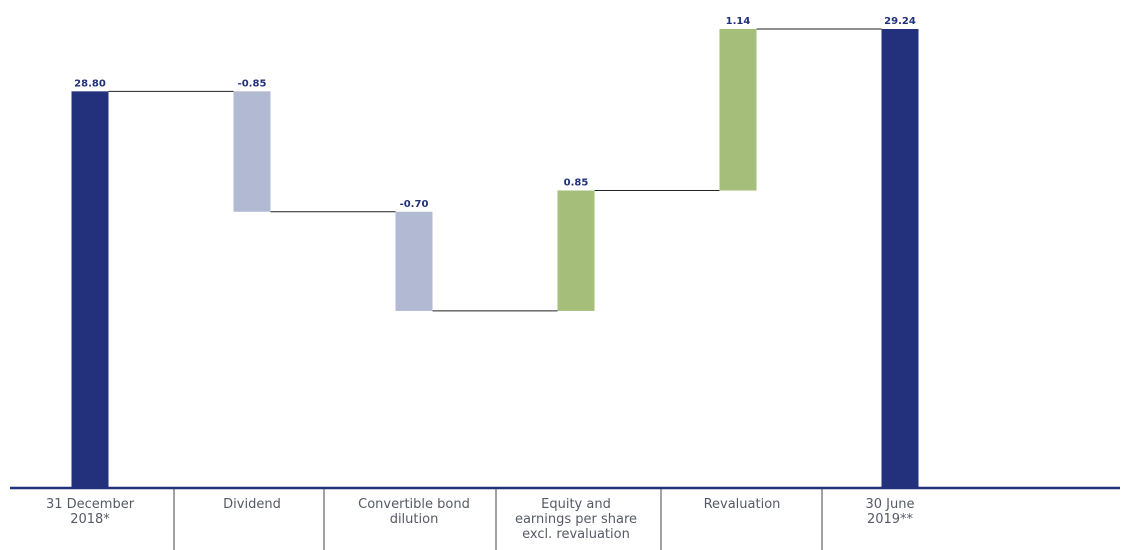  Describe the element at coordinates (498, 519) in the screenshot. I see `category-dividers` at that location.